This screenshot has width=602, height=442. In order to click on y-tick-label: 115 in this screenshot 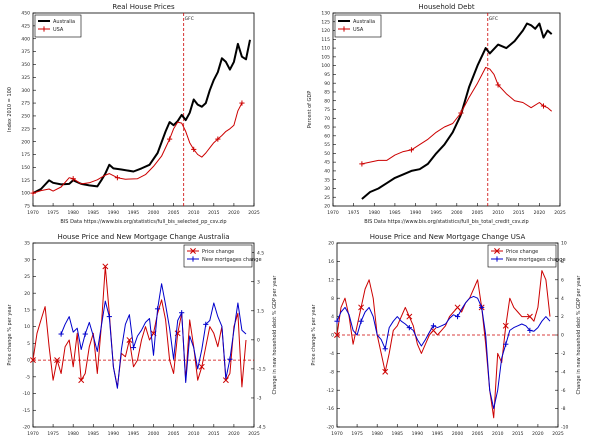, I will do `click(325, 40)`.